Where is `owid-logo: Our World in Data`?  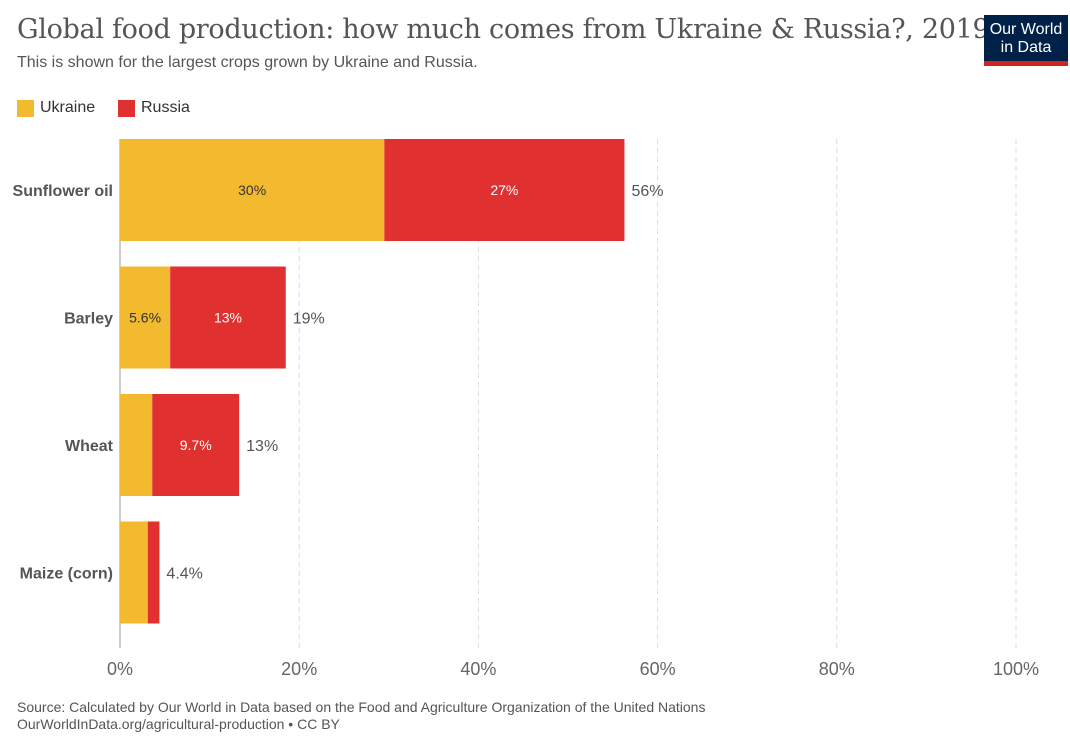 owid-logo: Our World in Data is located at coordinates (1026, 40).